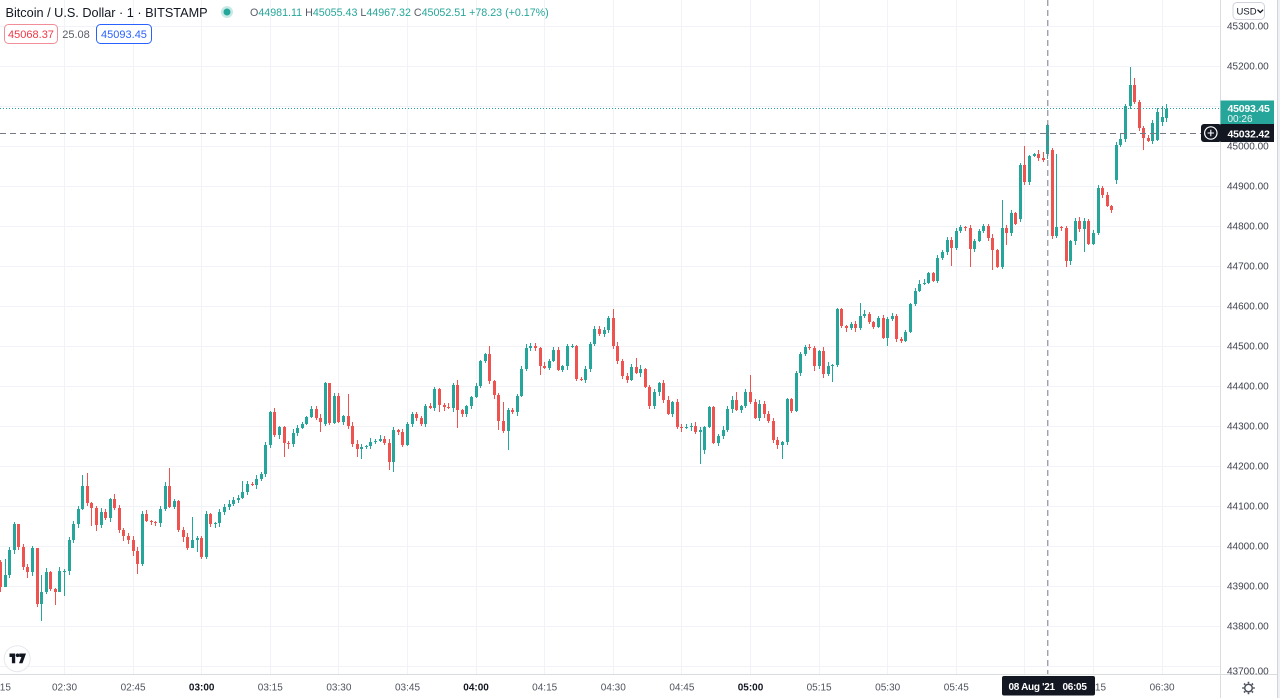  Describe the element at coordinates (1075, 687) in the screenshot. I see `svg-text: 06:05` at that location.